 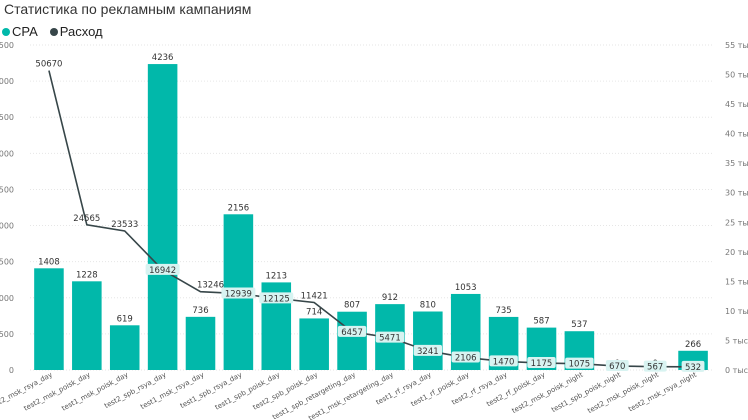 I want to click on y-right-tick-label: 55 тыс, so click(x=736, y=45).